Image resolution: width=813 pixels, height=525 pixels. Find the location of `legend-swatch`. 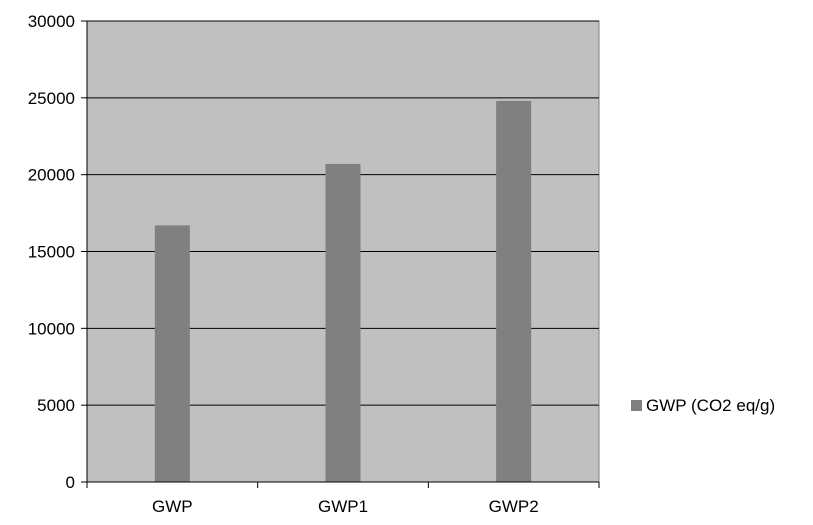

legend-swatch is located at coordinates (636, 405).